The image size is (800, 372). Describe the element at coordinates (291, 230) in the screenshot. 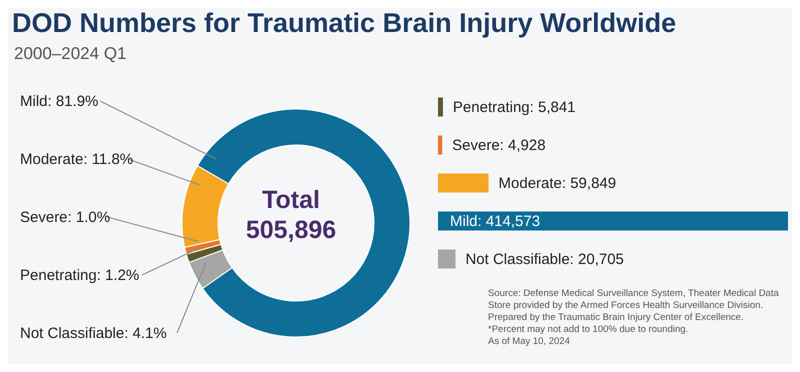

I see `text: 505,896` at that location.